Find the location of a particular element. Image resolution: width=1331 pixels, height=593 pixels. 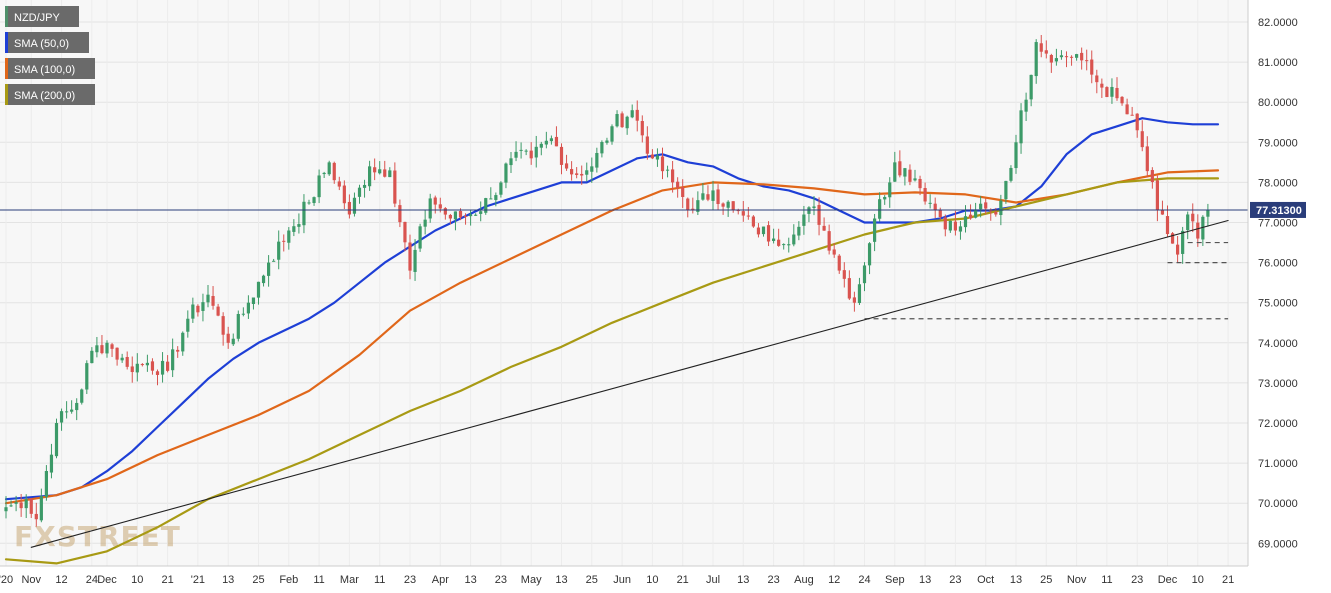

y-tick-label: 75.0000 is located at coordinates (1278, 304).